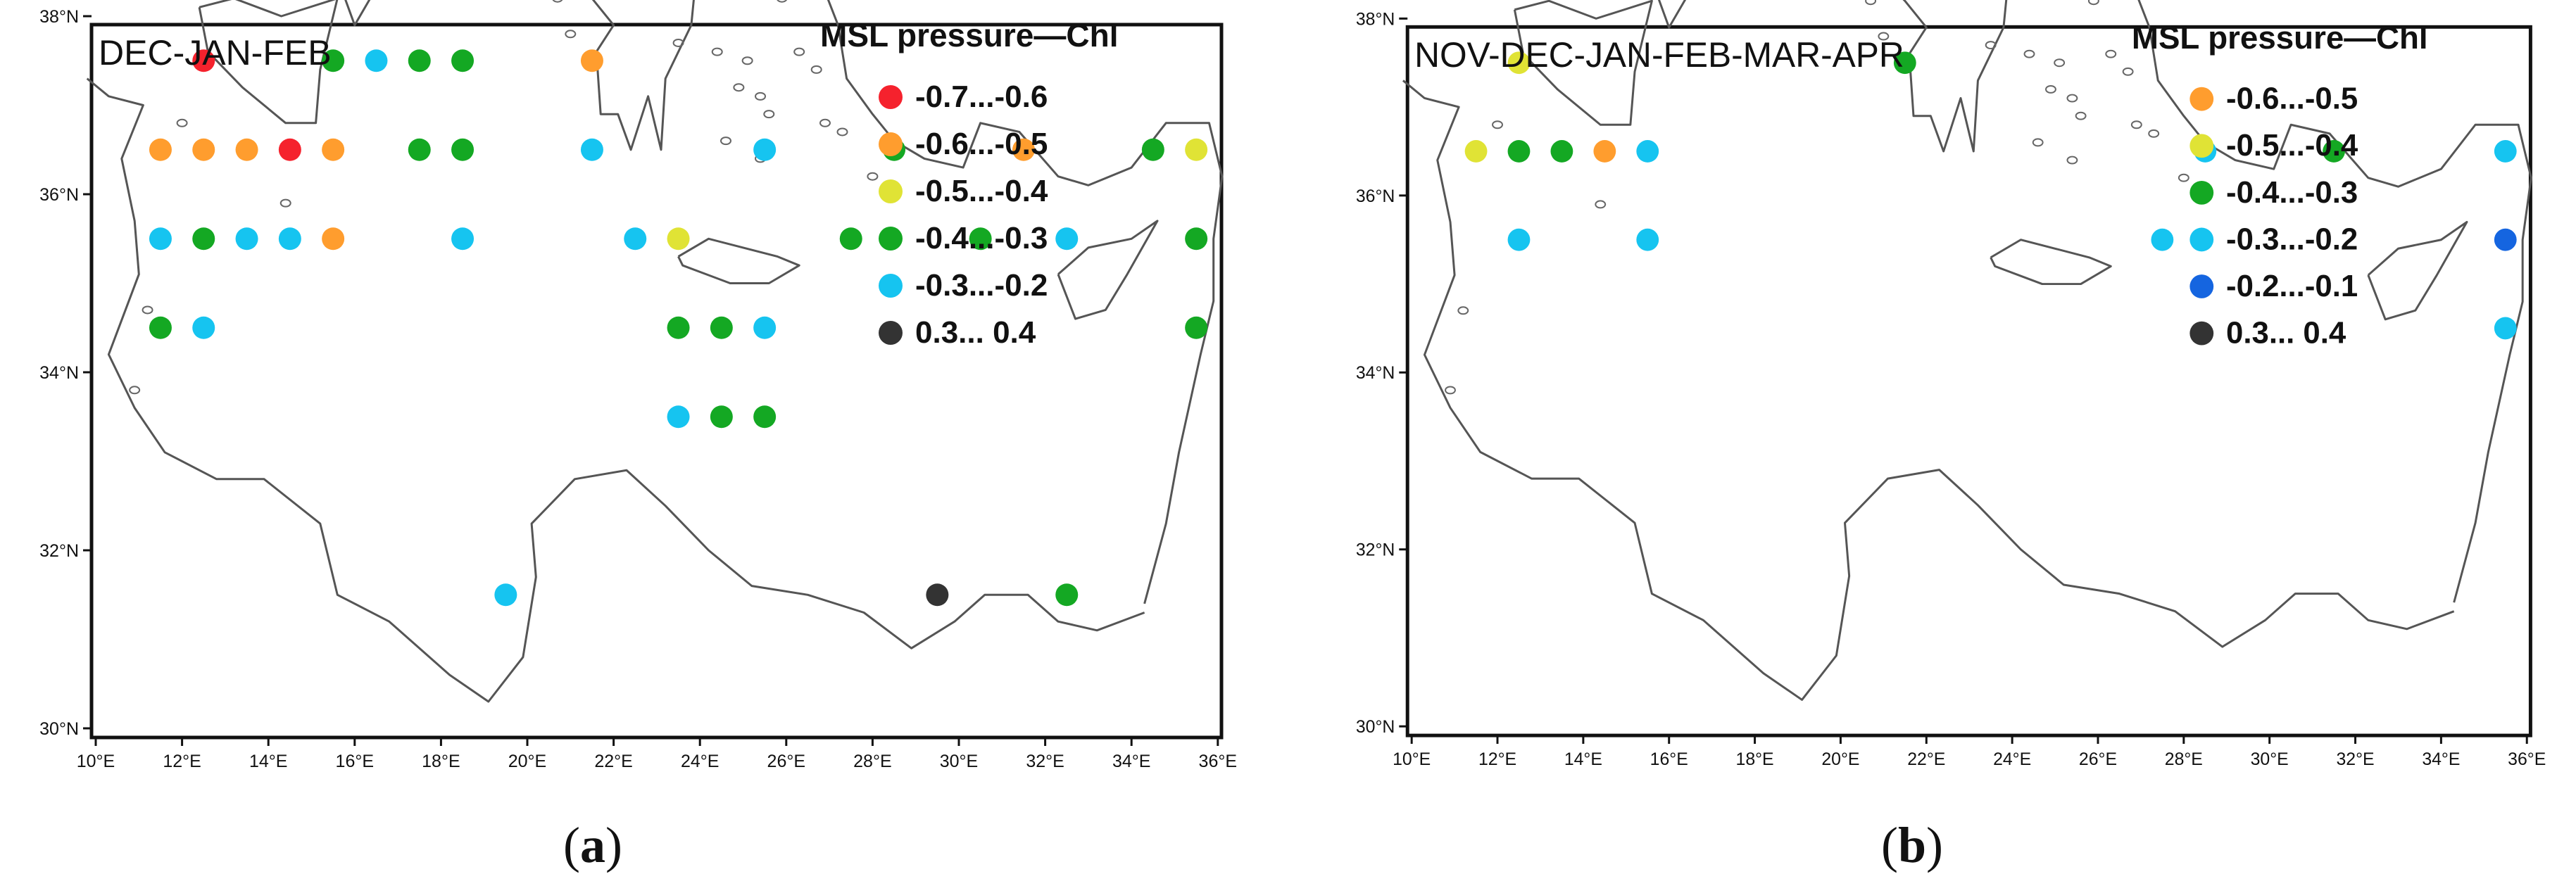  I want to click on lon-tick-label: 30°E, so click(959, 761).